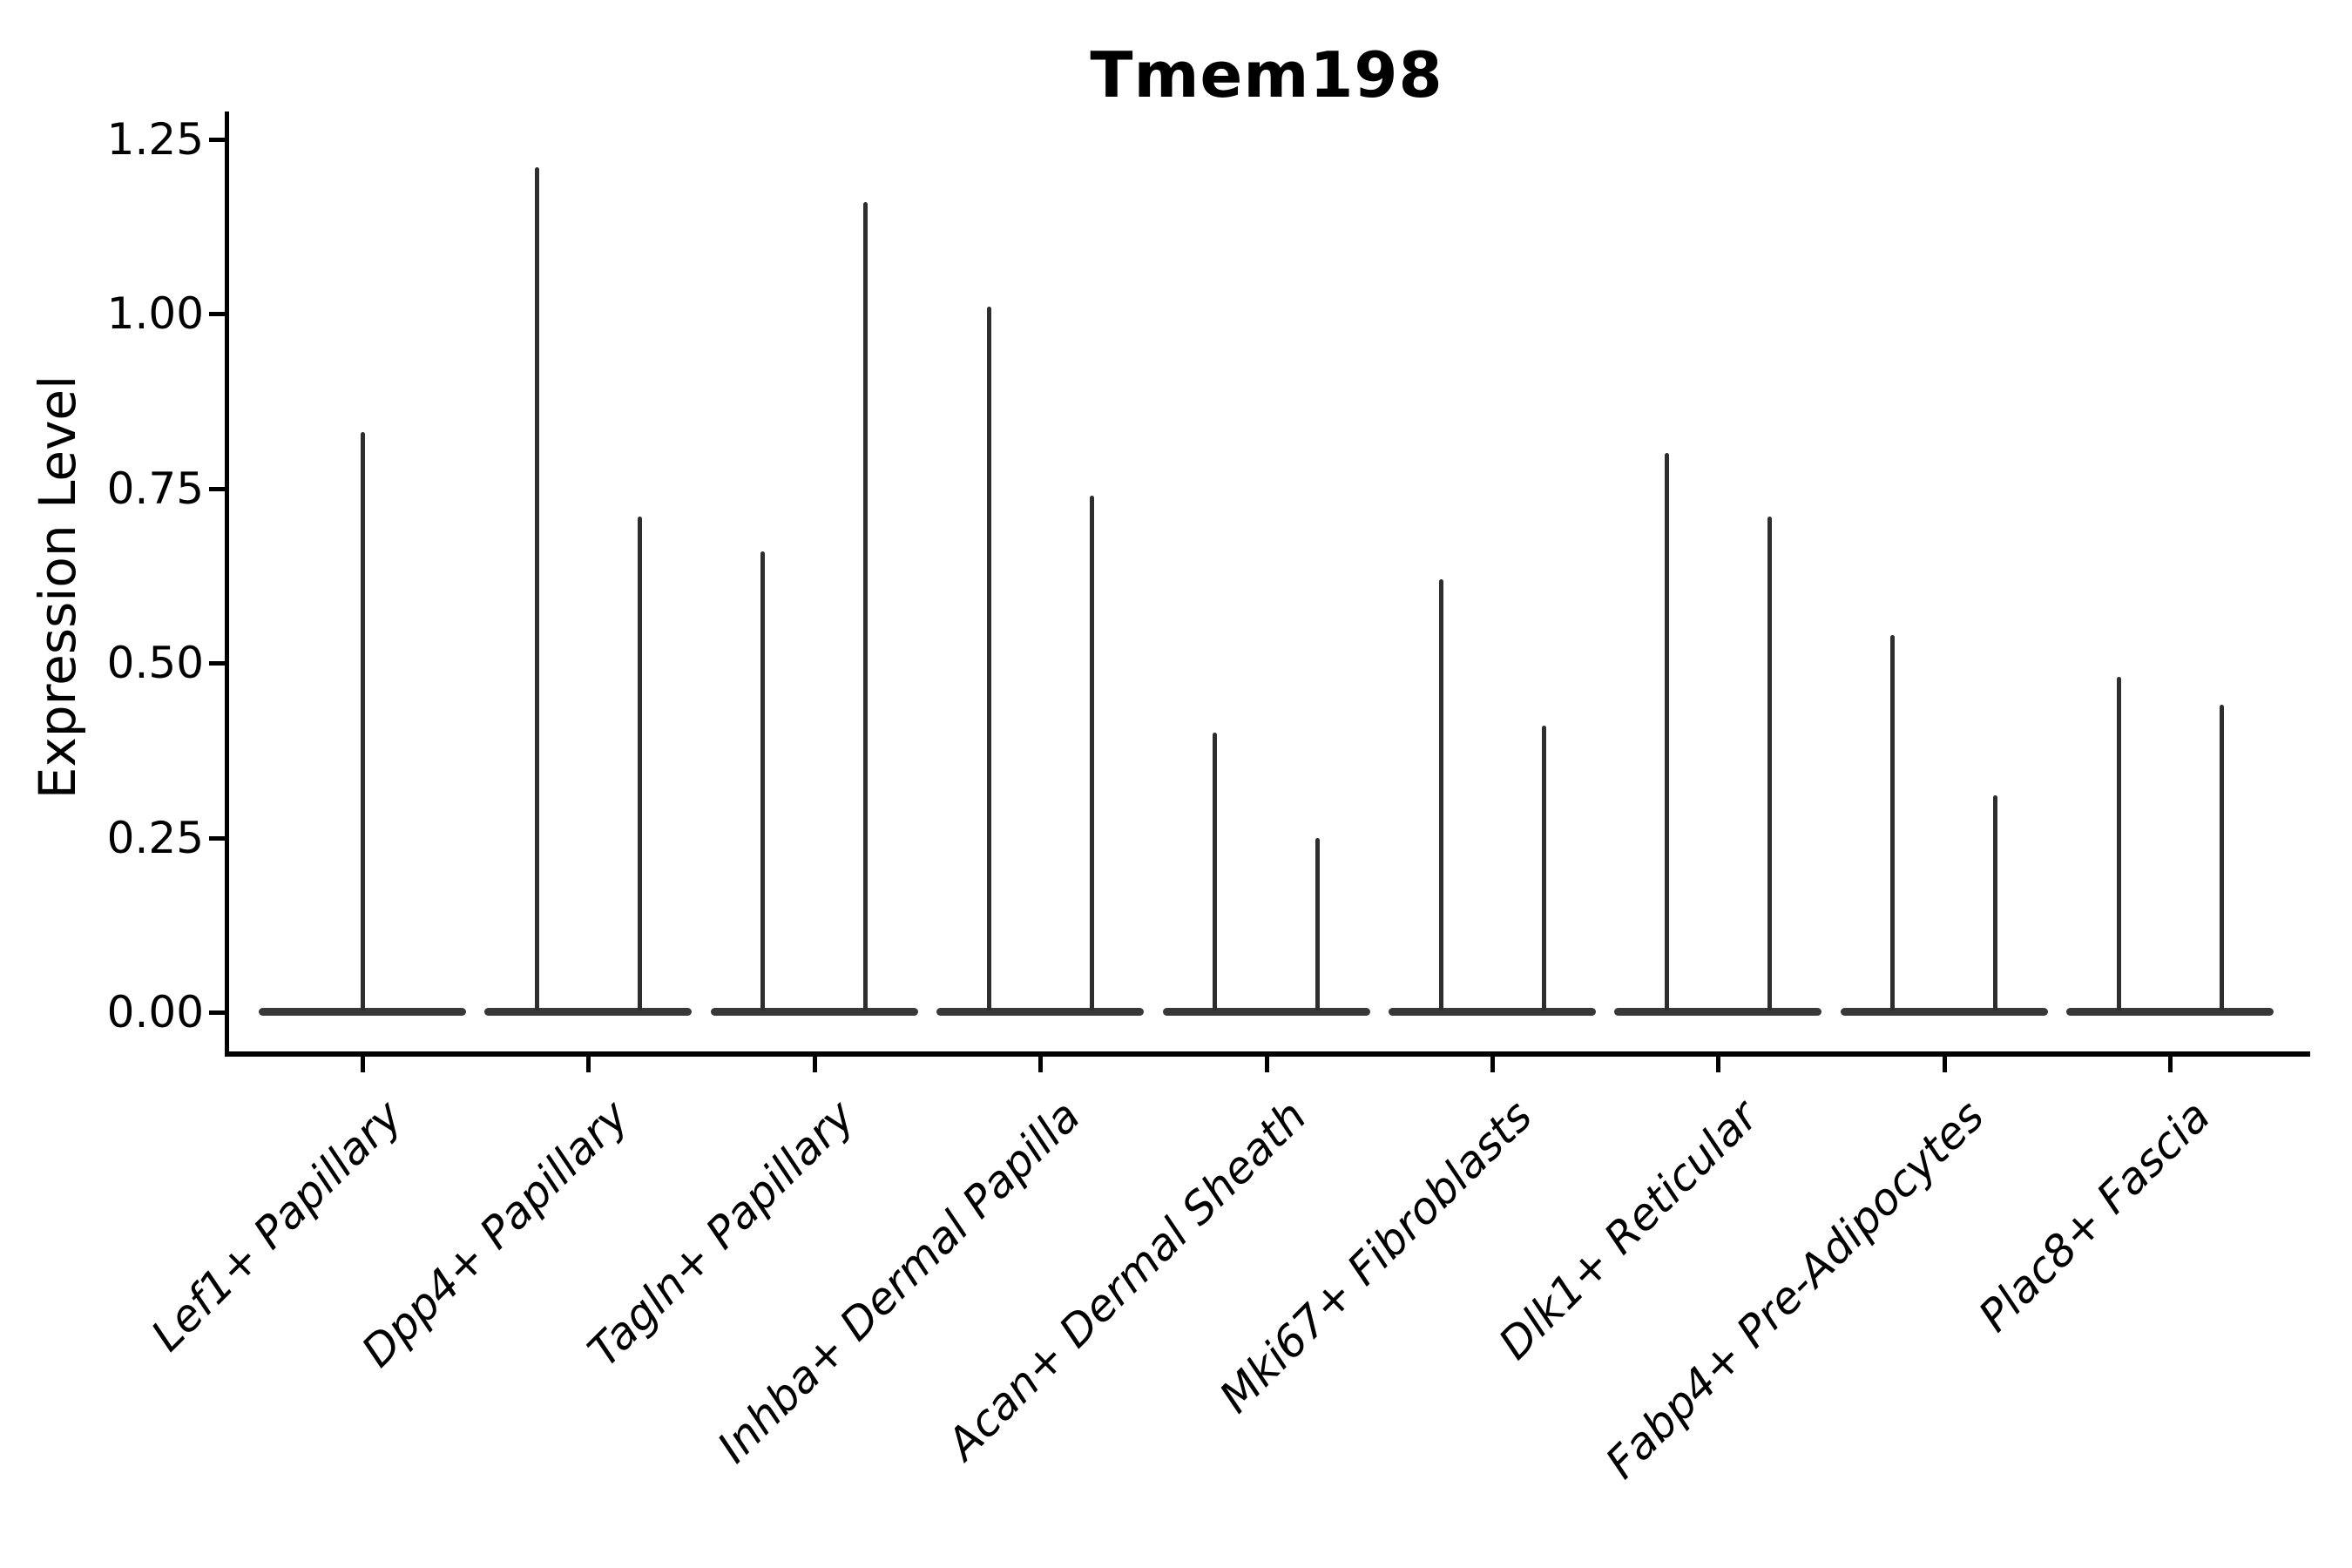 The height and width of the screenshot is (1568, 2352). Describe the element at coordinates (155, 314) in the screenshot. I see `y-tick-label: 1.00` at that location.